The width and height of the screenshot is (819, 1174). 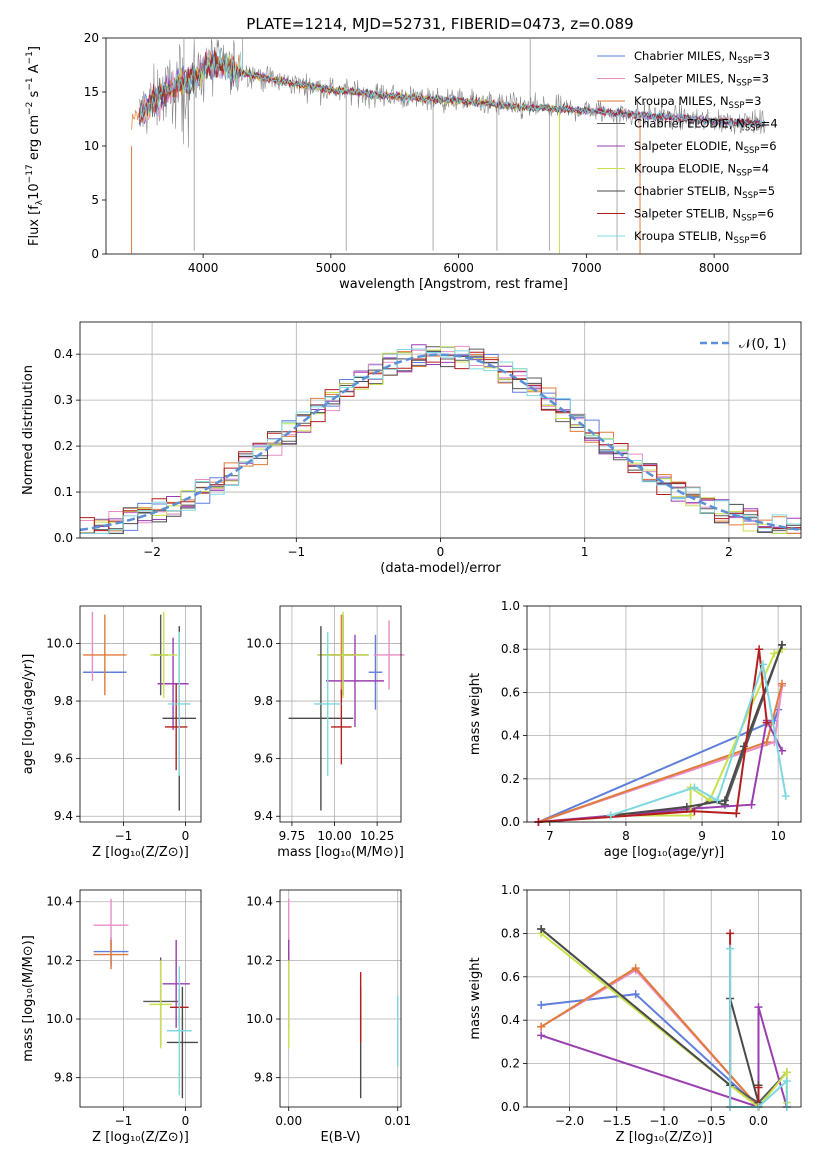 What do you see at coordinates (714, 268) in the screenshot?
I see `x-tick-label: 8000` at bounding box center [714, 268].